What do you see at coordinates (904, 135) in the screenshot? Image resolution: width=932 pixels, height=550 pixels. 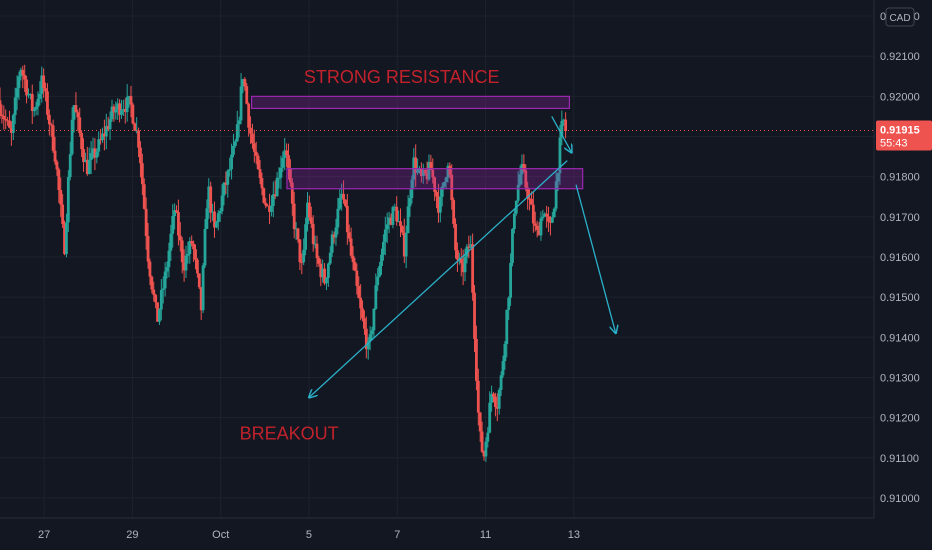 I see `last-price-tag` at bounding box center [904, 135].